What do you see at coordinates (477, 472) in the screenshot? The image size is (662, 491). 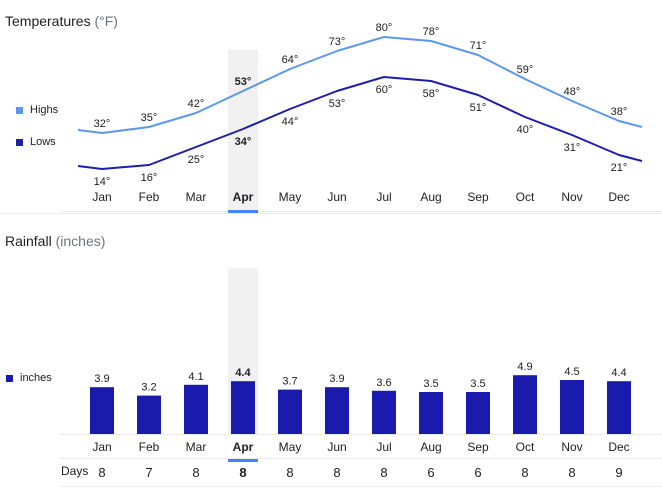 I see `days-value-sep: 6` at bounding box center [477, 472].